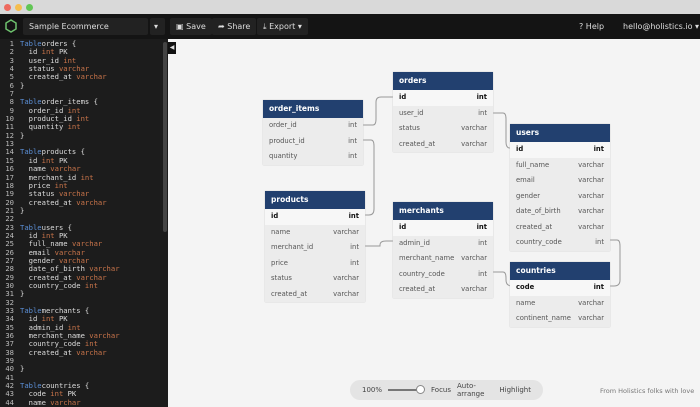 Image resolution: width=700 pixels, height=407 pixels. Describe the element at coordinates (191, 26) in the screenshot. I see `save-button: ▣ Save` at that location.